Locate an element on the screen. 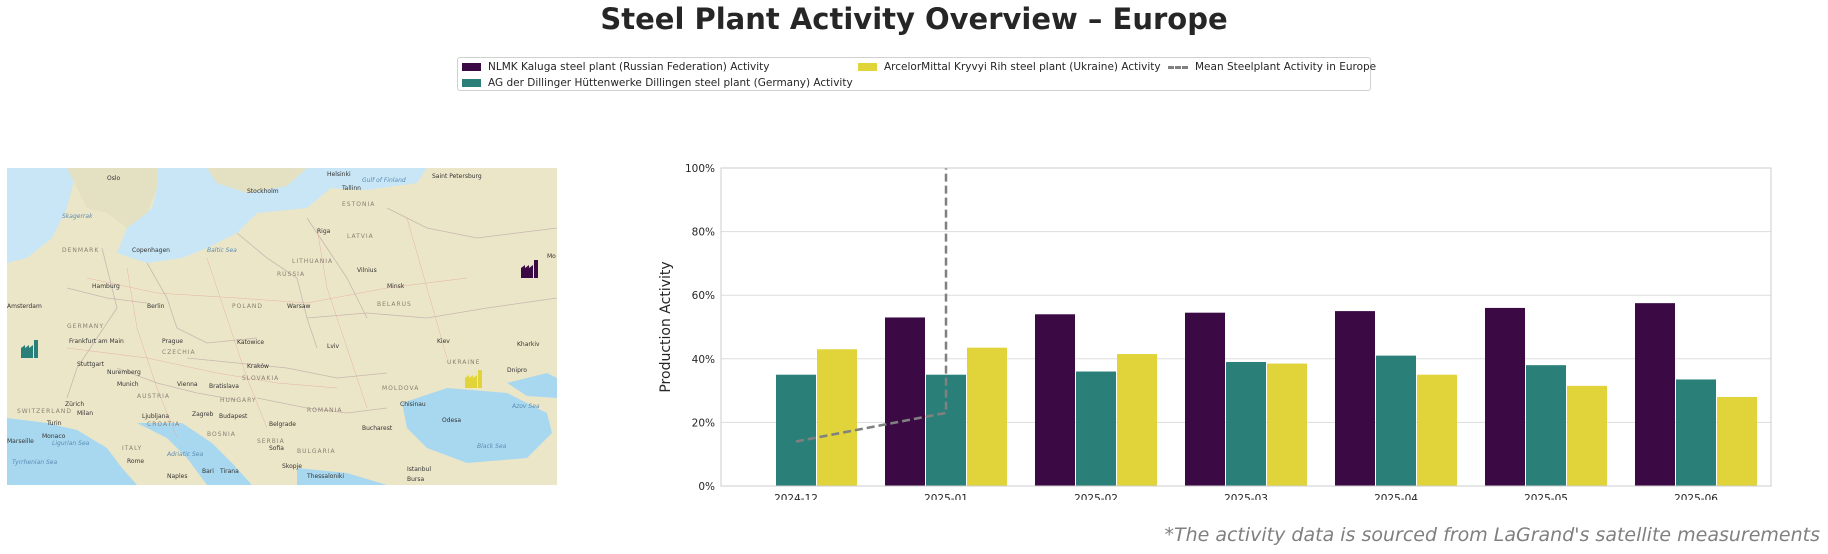 This screenshot has height=554, width=1828. map-label: Mo is located at coordinates (551, 256).